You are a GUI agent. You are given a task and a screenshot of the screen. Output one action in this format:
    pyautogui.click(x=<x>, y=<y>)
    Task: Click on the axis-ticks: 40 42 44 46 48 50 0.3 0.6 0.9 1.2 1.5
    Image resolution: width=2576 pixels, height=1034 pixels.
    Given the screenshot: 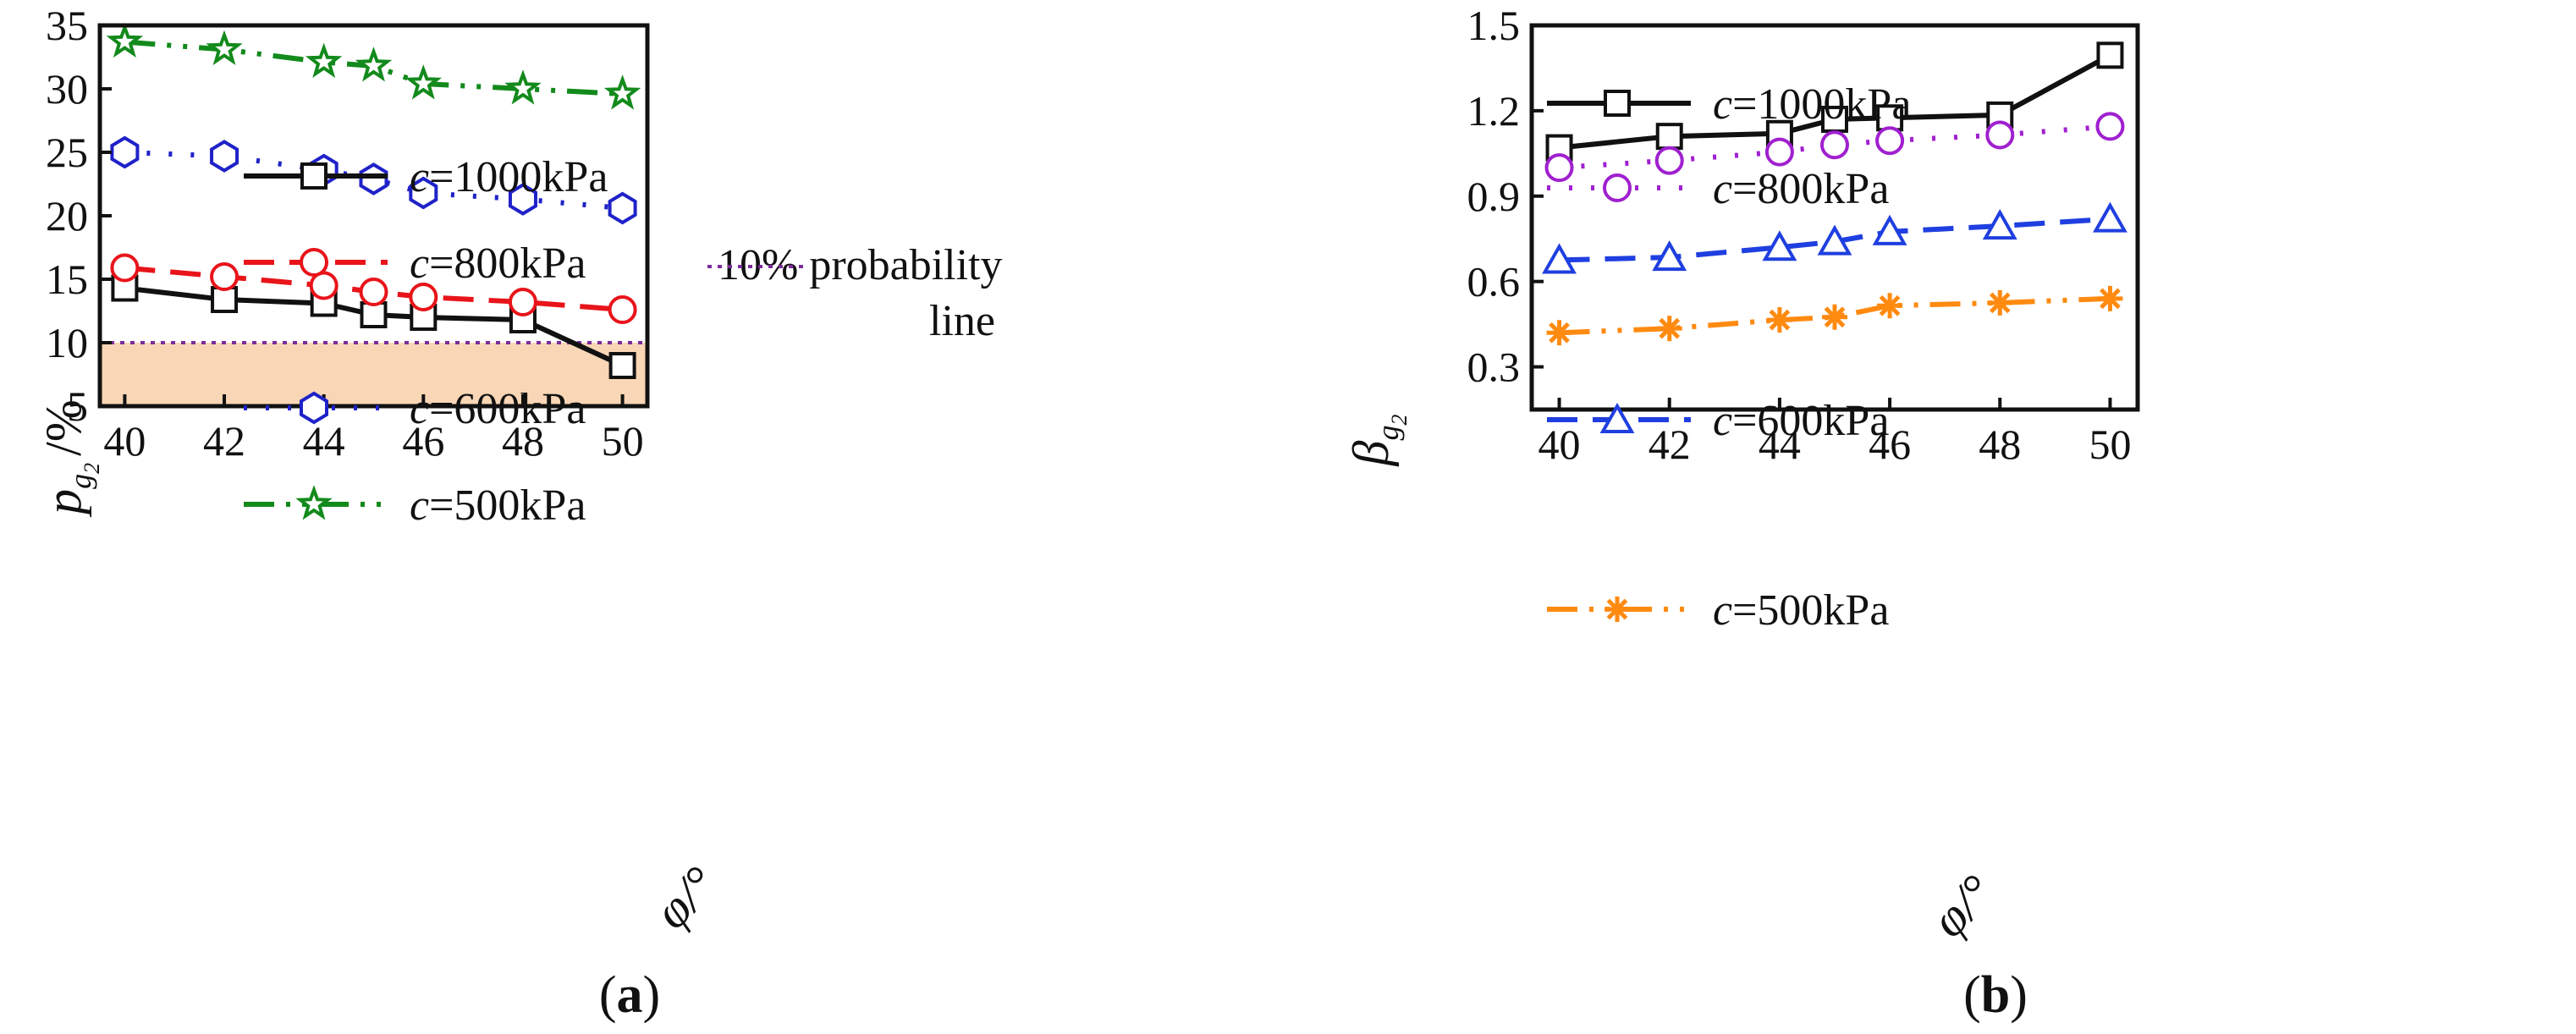 What is the action you would take?
    pyautogui.click(x=1799, y=235)
    